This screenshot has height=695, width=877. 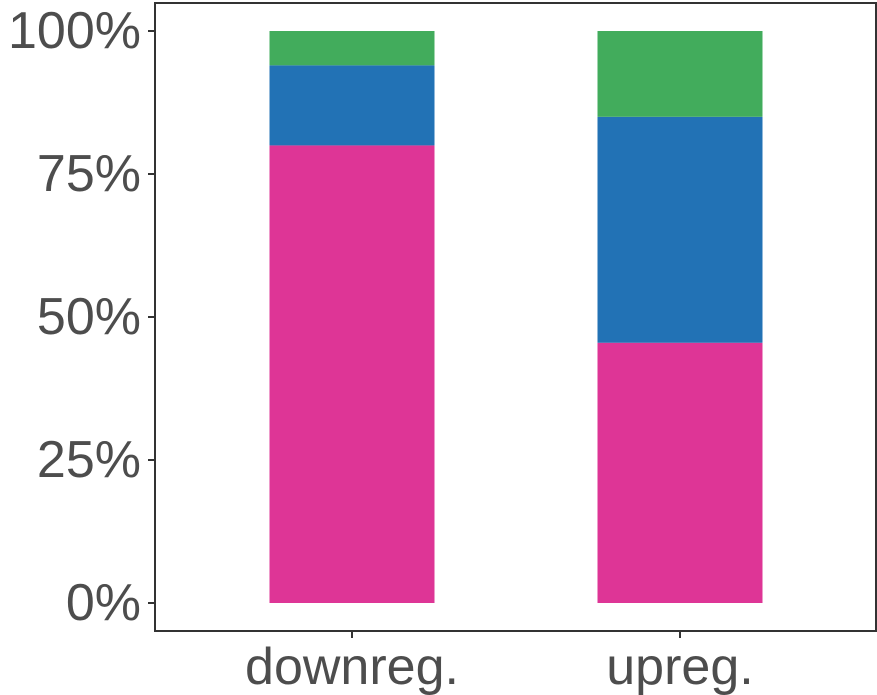 I want to click on x-axis: downreg. upreg., so click(x=499, y=663).